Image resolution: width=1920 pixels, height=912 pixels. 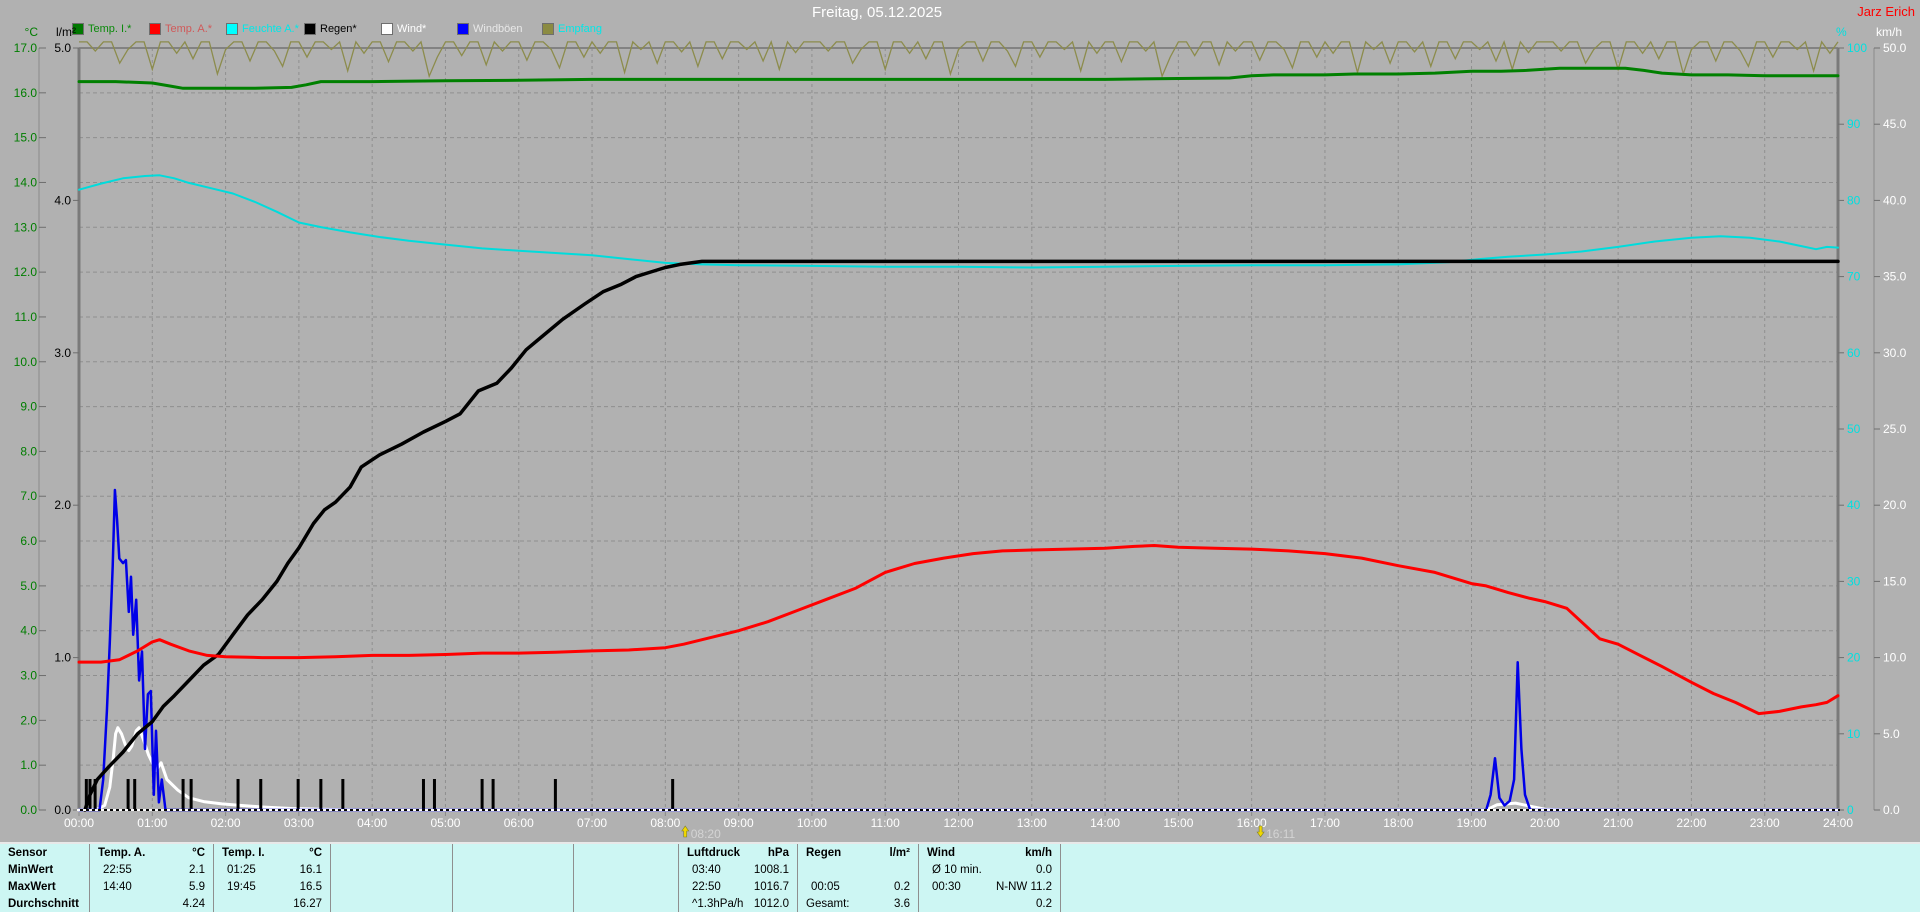 I want to click on x-axis-label: 05:00, so click(x=445, y=823).